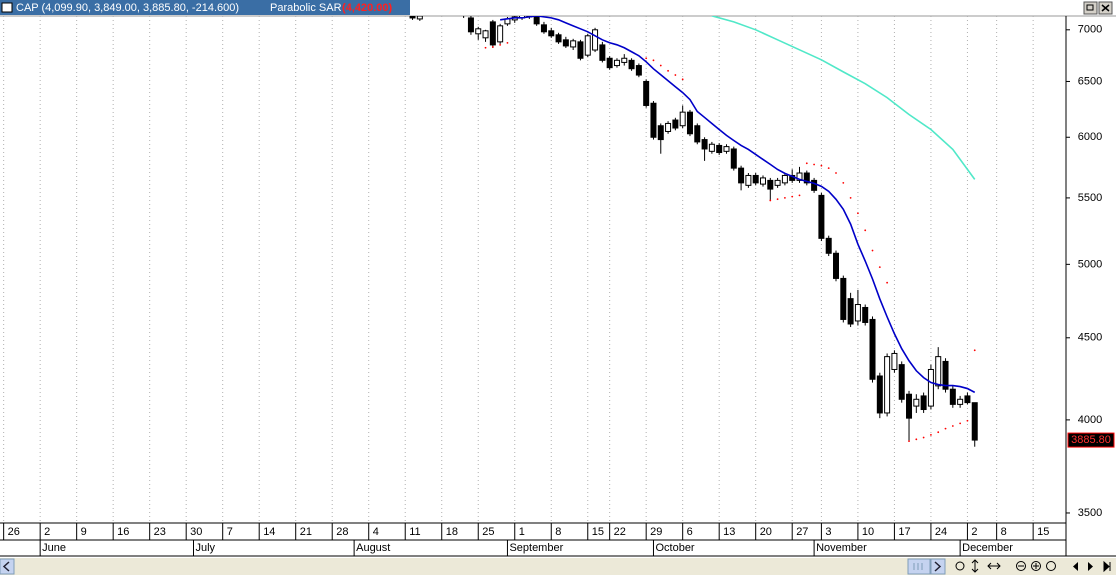 The height and width of the screenshot is (580, 1116). I want to click on x-tick-label: 14, so click(269, 532).